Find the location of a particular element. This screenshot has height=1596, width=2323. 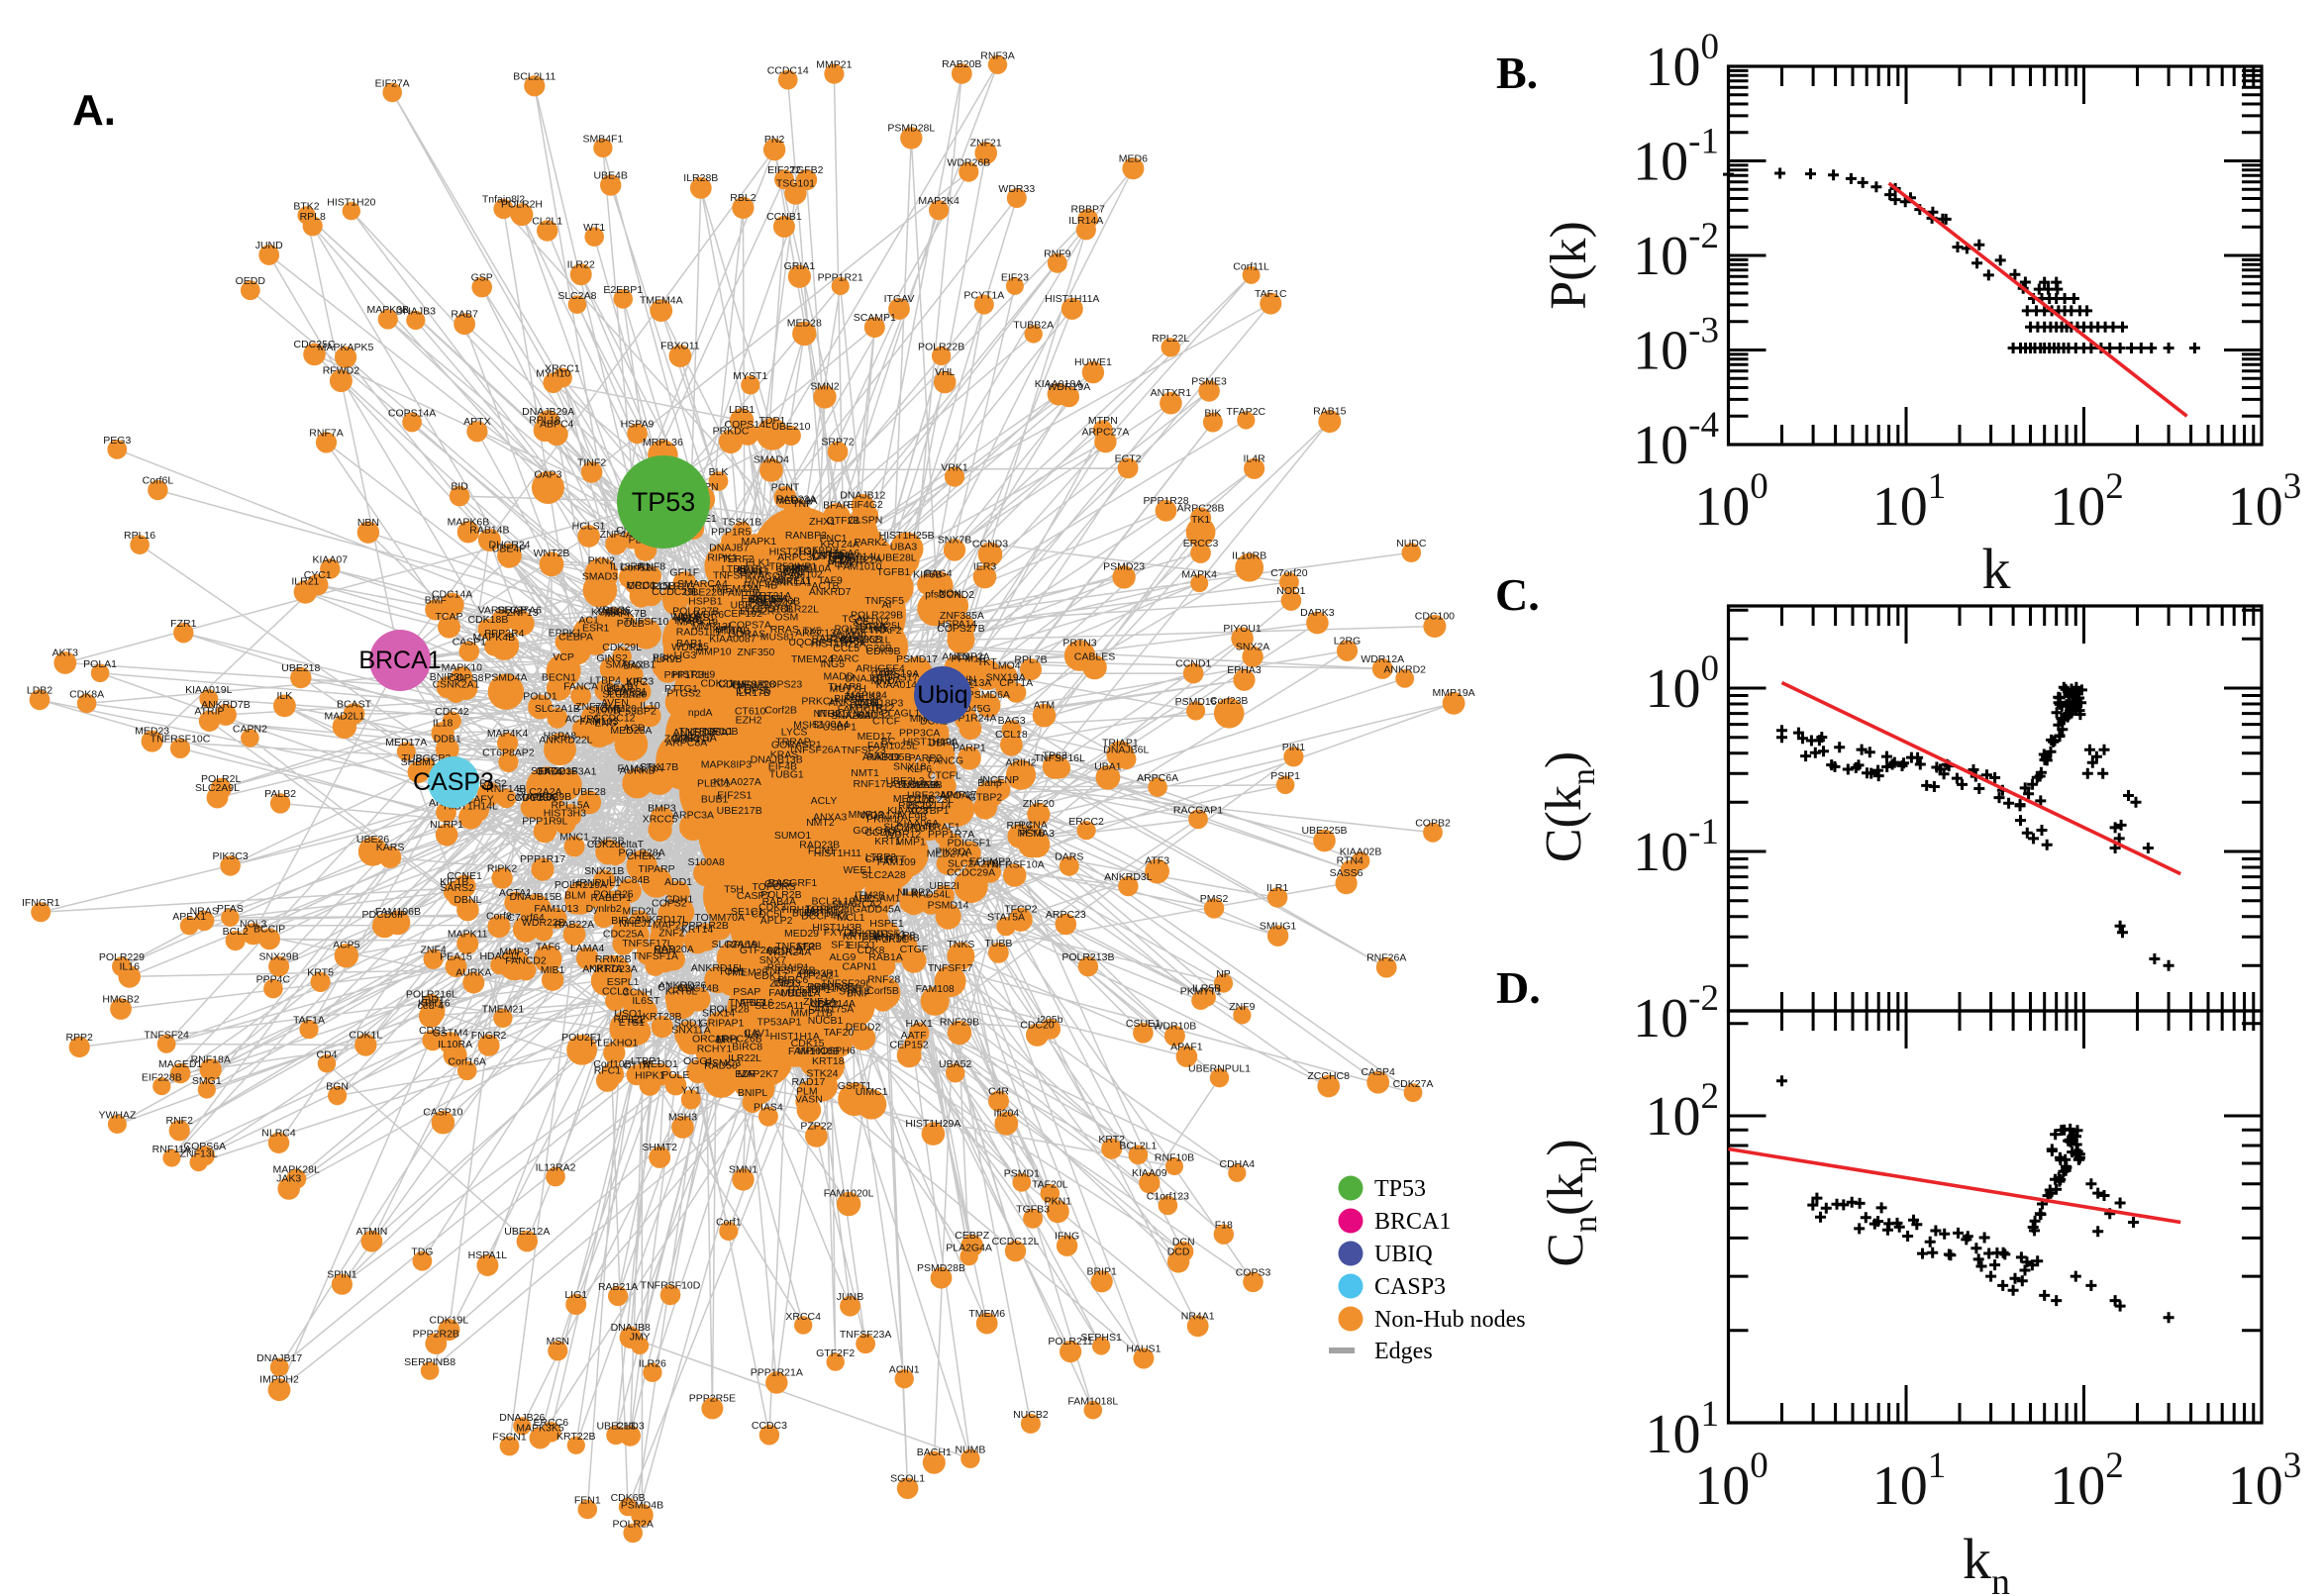

svg-text: POLR2L is located at coordinates (221, 779).